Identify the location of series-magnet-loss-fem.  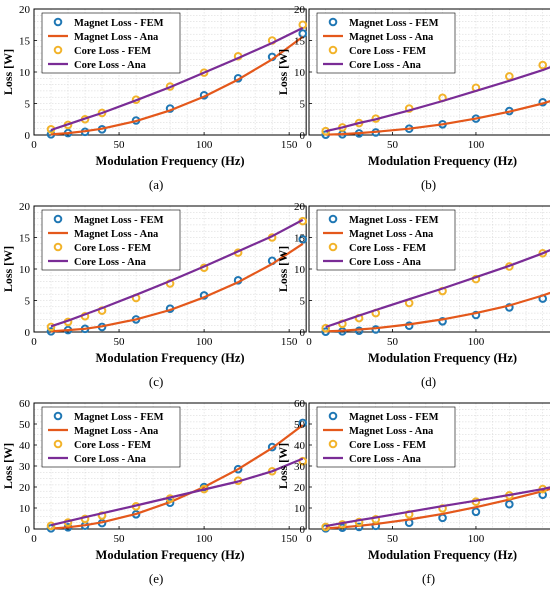
(177, 84).